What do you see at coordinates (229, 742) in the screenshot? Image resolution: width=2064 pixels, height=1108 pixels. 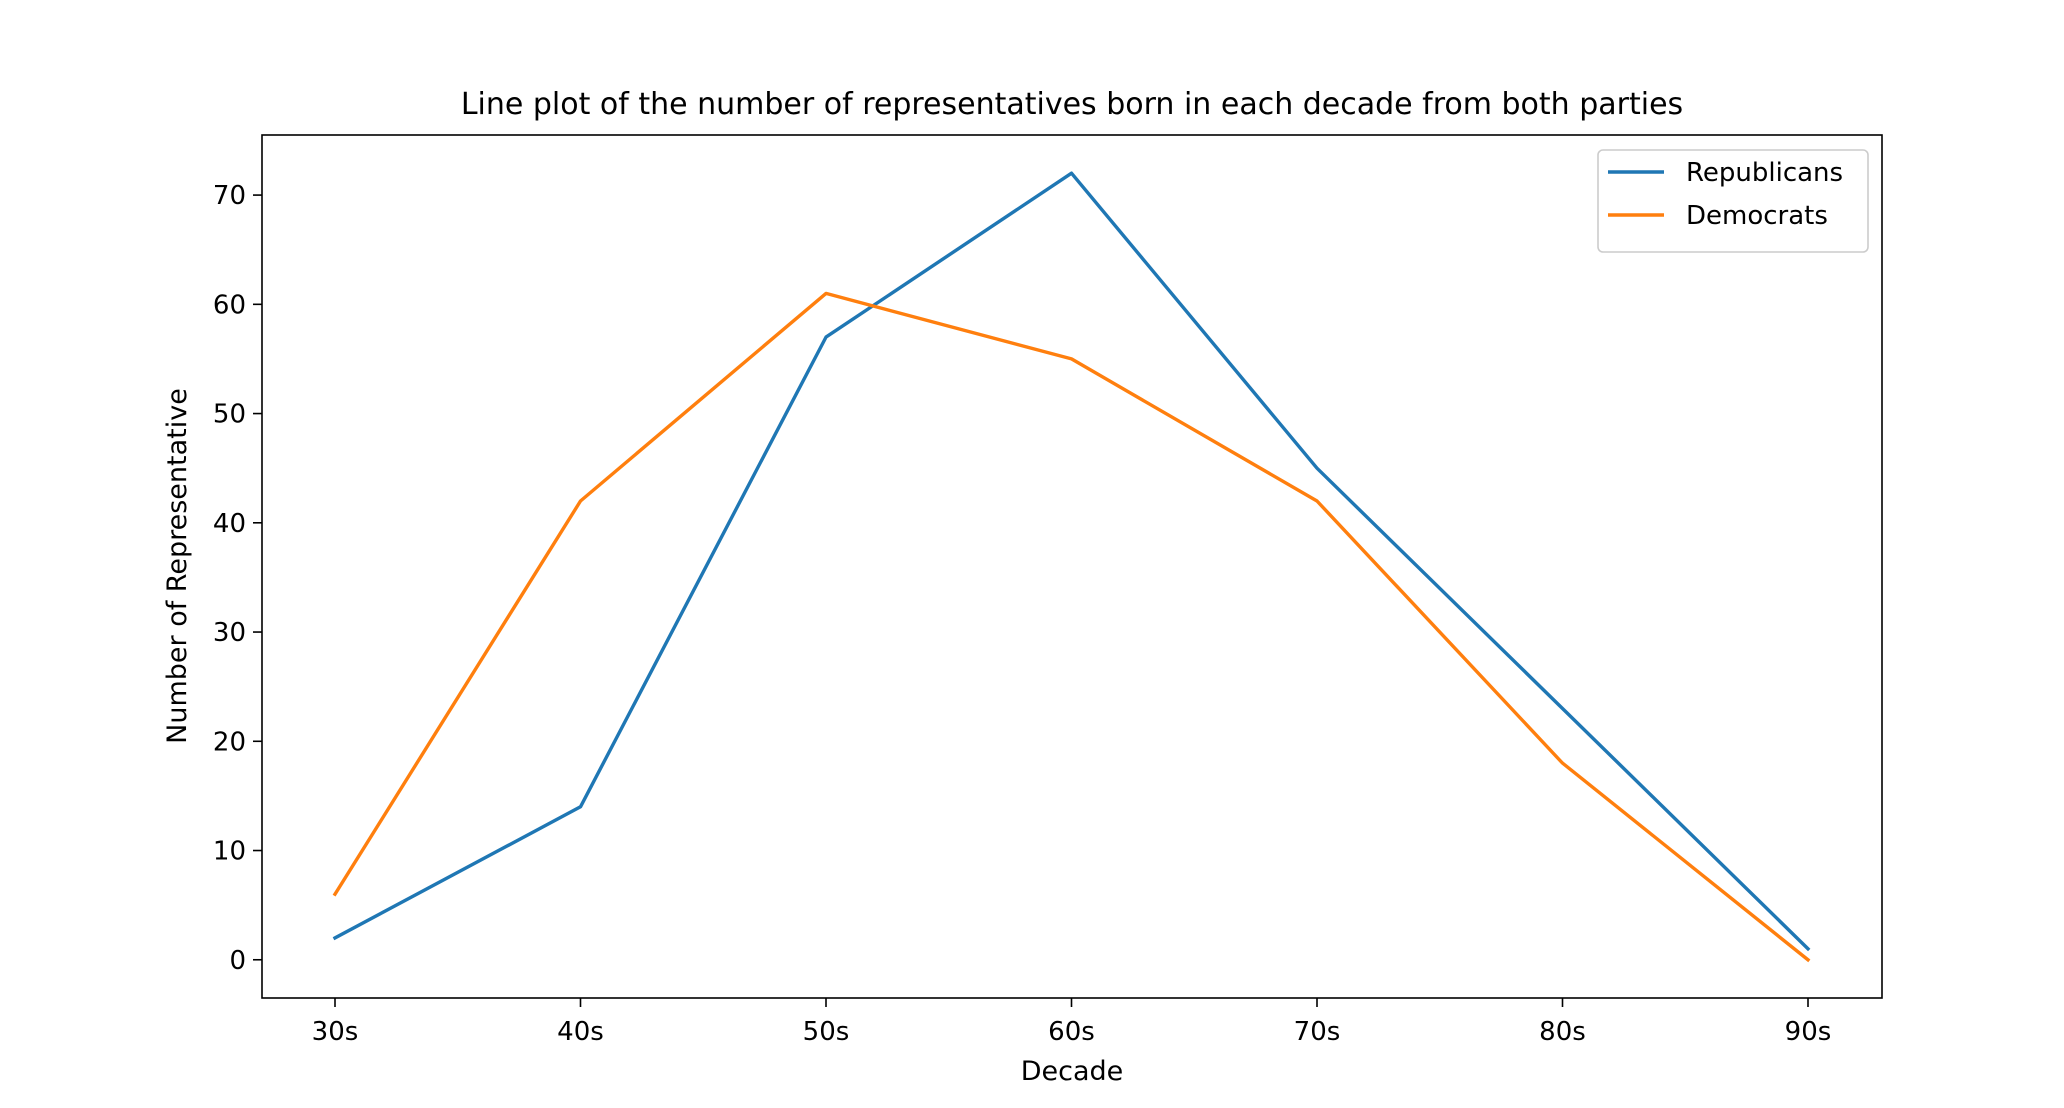 I see `y-tick-label: 20` at bounding box center [229, 742].